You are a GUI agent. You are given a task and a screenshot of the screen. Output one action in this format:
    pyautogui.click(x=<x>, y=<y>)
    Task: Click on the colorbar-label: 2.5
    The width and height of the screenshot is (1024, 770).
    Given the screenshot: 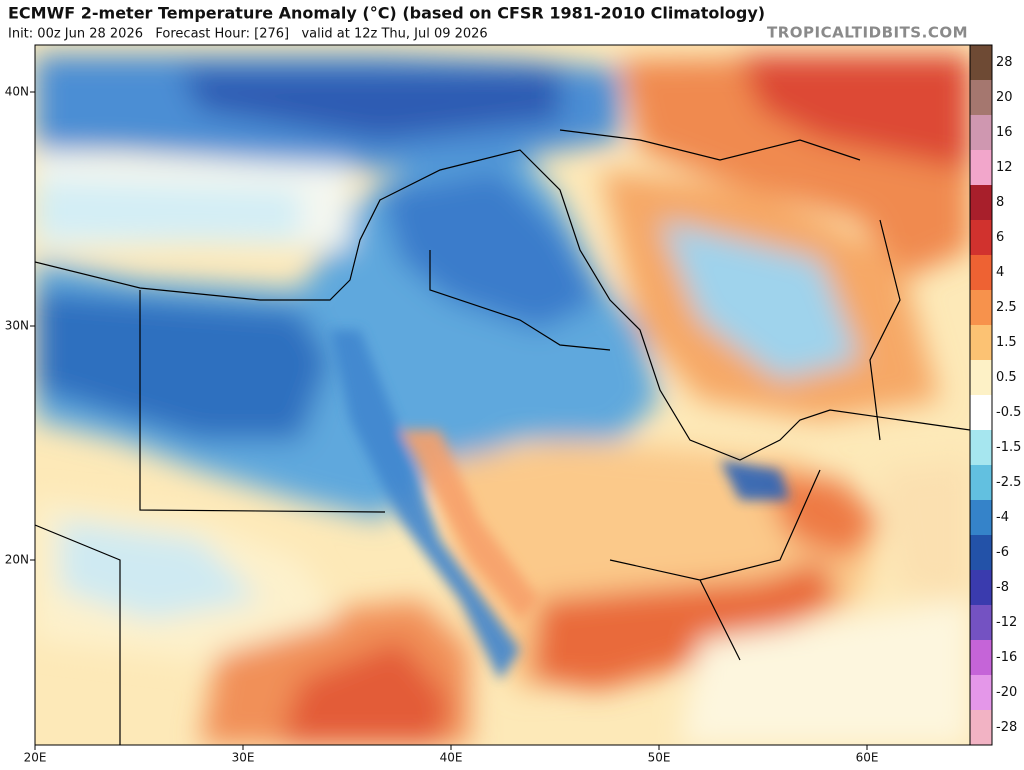 What is the action you would take?
    pyautogui.click(x=1006, y=307)
    